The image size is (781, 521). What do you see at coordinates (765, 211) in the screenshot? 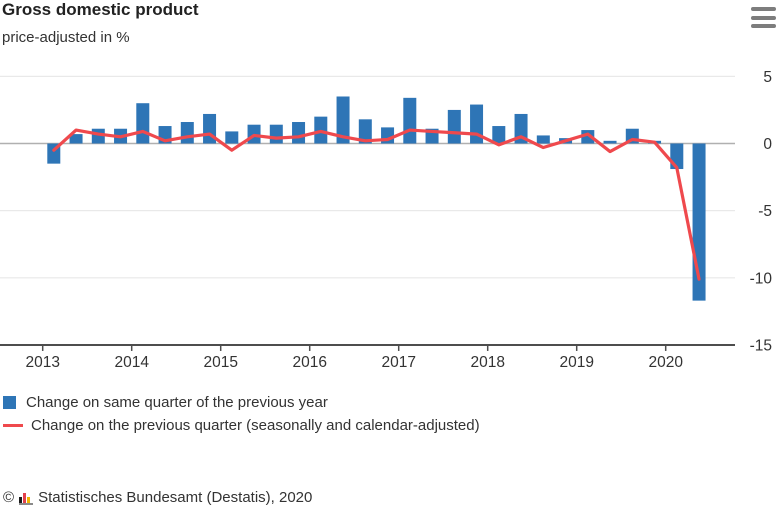
I see `svg-text: -5` at bounding box center [765, 211].